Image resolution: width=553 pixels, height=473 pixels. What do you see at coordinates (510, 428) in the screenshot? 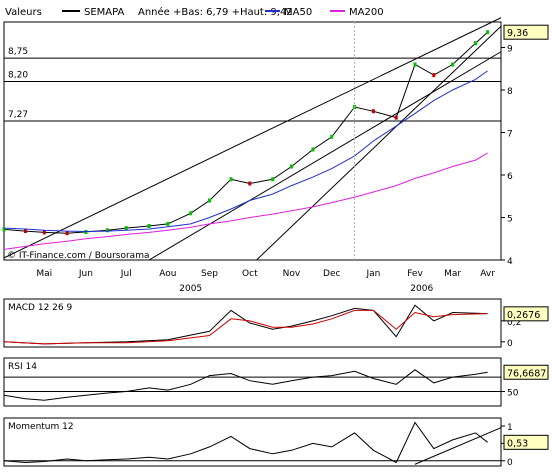
I see `y-tick-label-2: 1` at bounding box center [510, 428].